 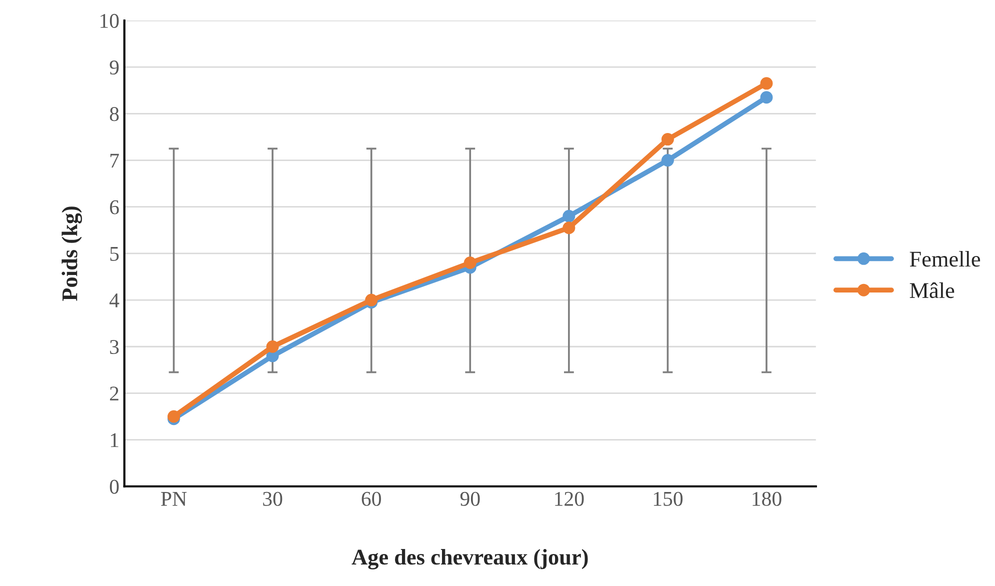 What do you see at coordinates (114, 114) in the screenshot?
I see `y-tick-label: 8` at bounding box center [114, 114].